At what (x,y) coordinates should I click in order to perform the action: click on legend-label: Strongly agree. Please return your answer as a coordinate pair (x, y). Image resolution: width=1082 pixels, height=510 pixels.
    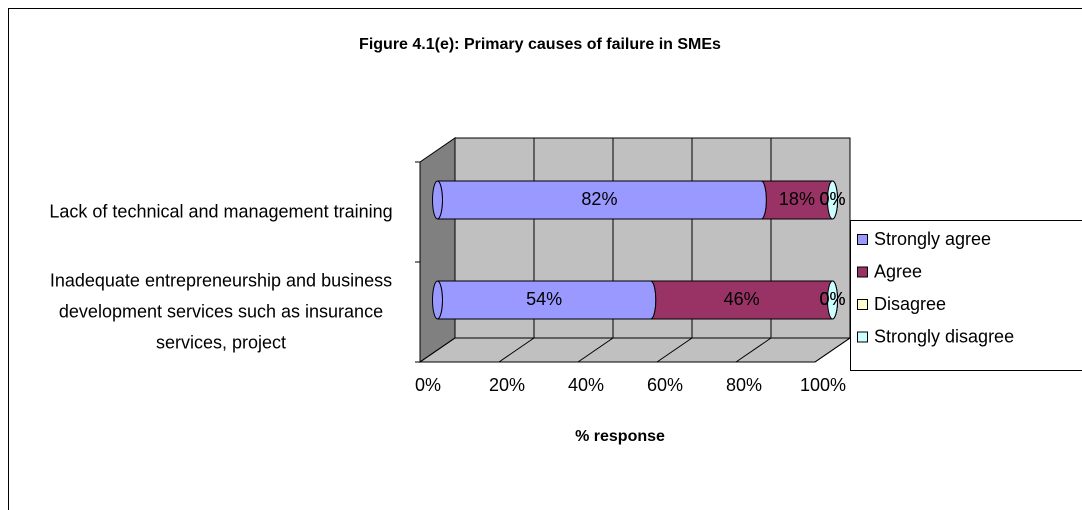
    Looking at the image, I should click on (932, 239).